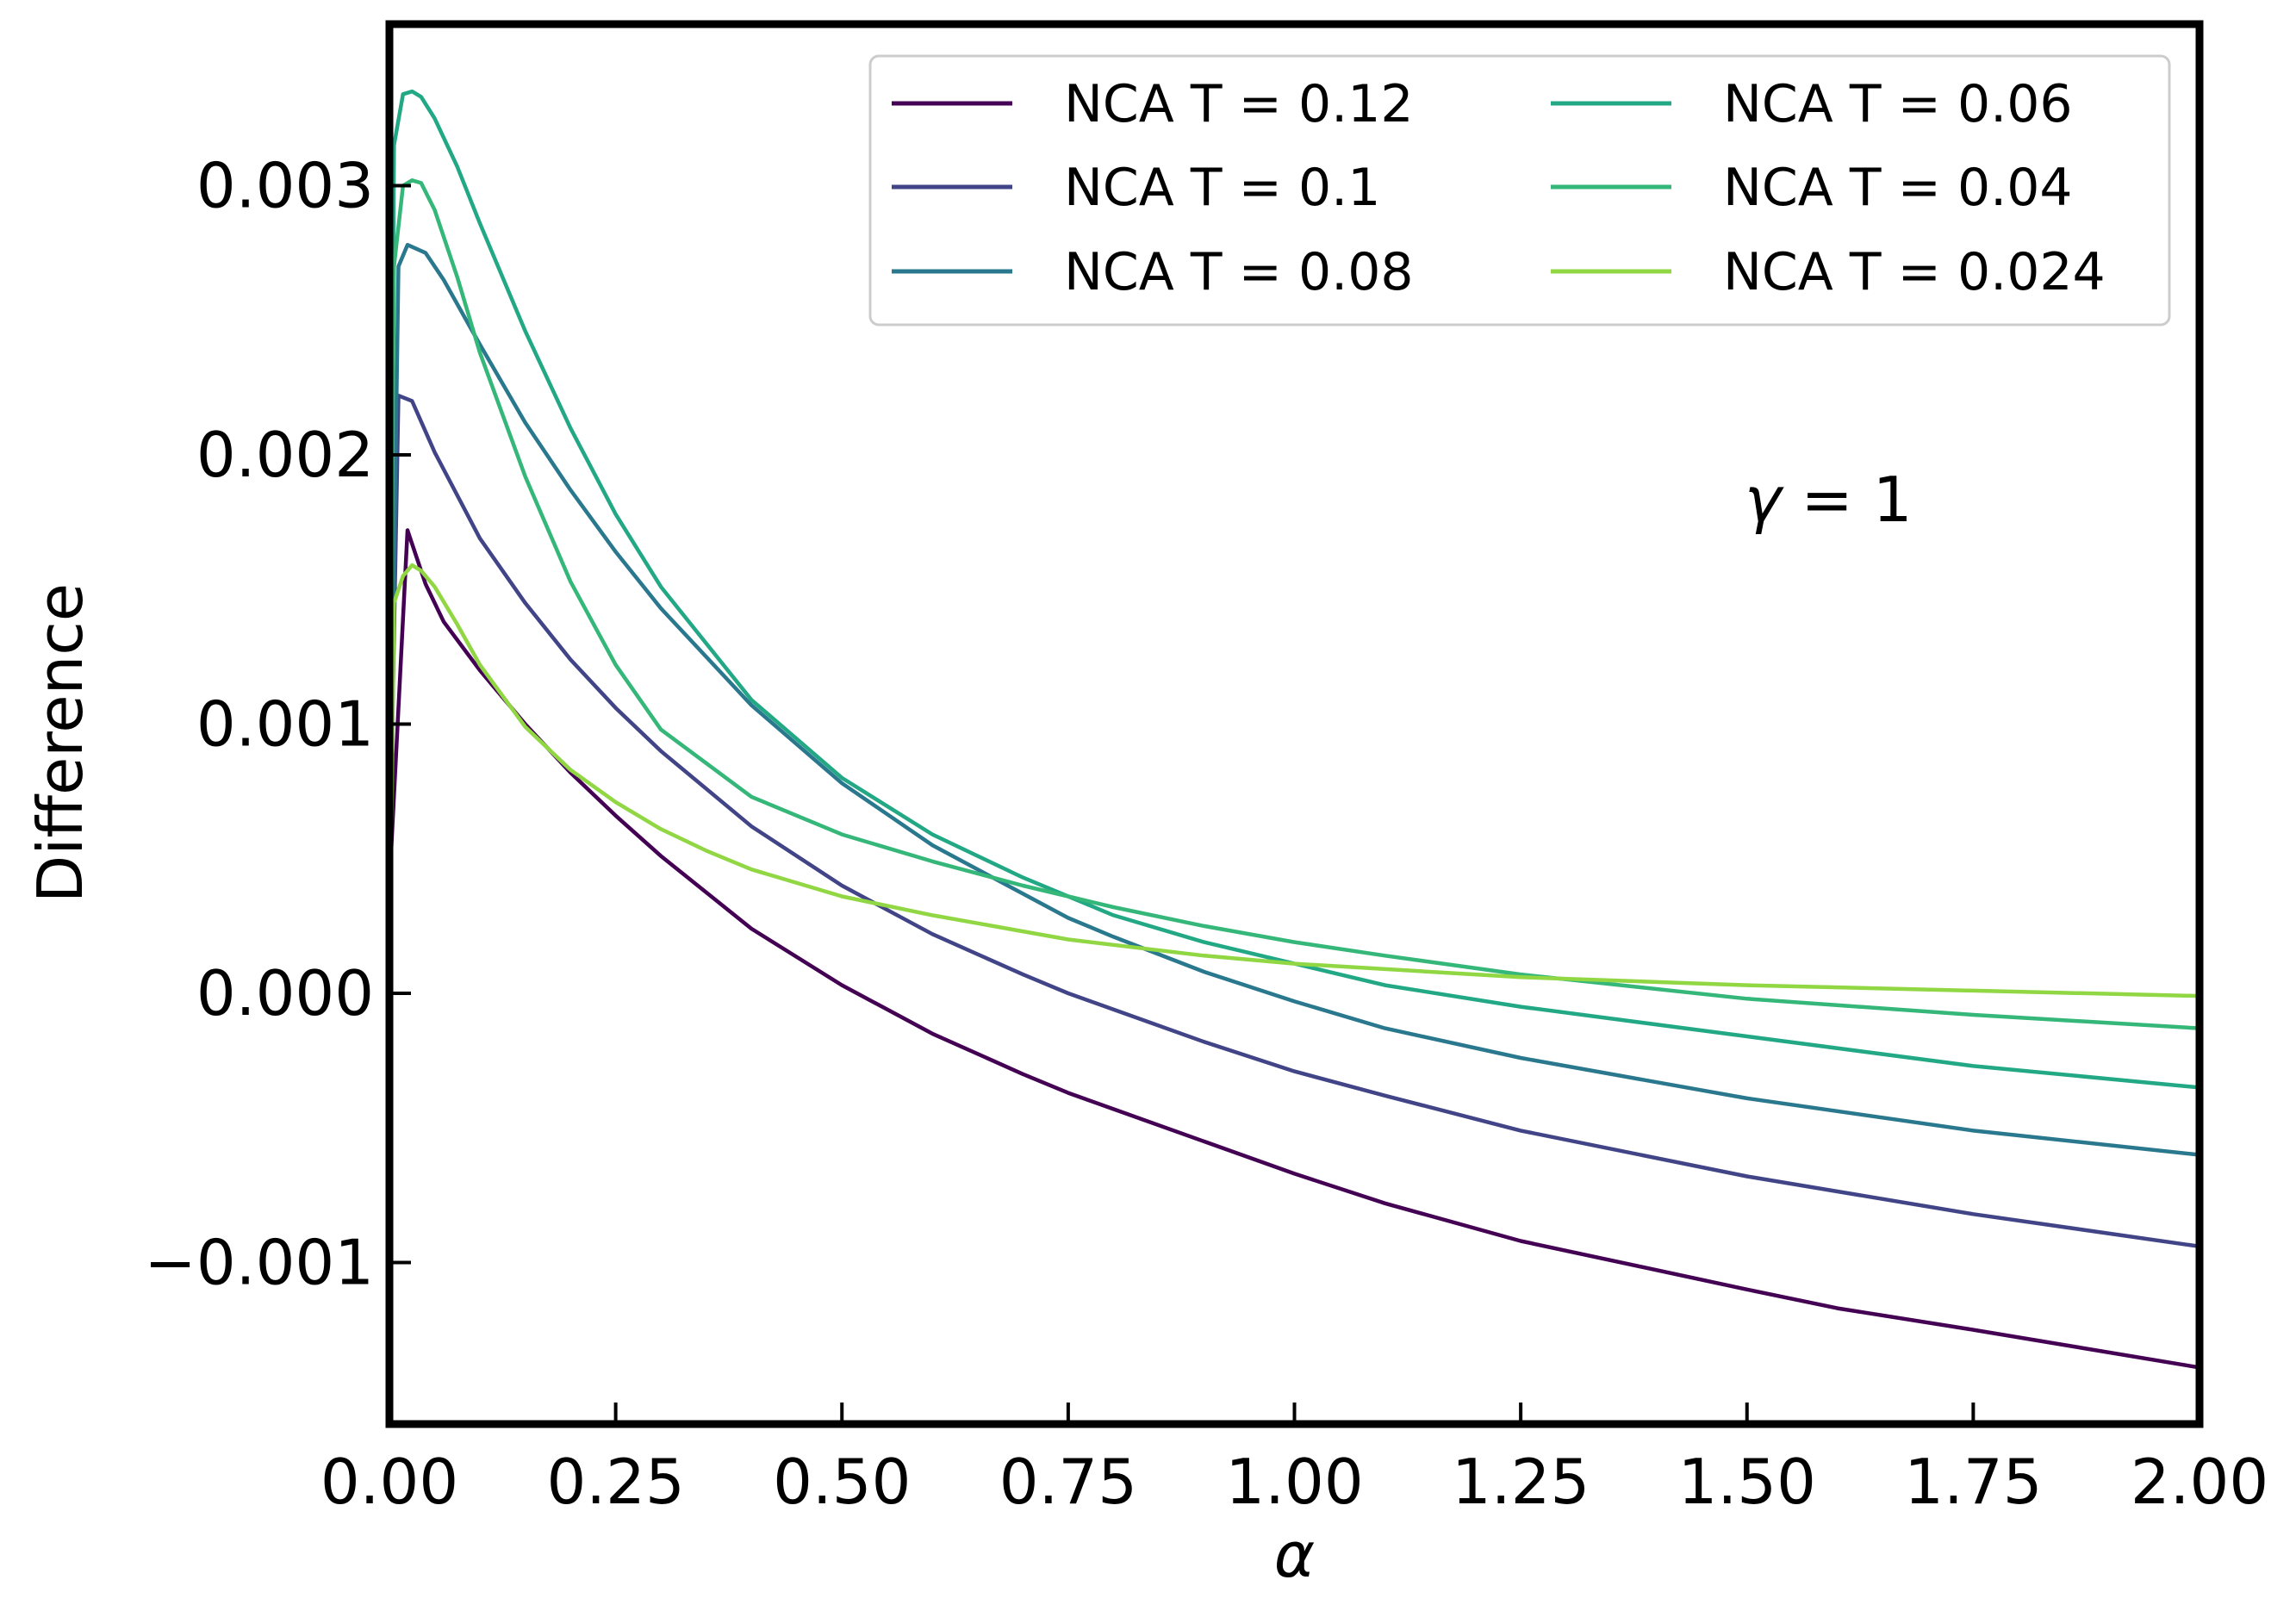  What do you see at coordinates (1068, 1482) in the screenshot?
I see `x-tick-label: 0.75` at bounding box center [1068, 1482].